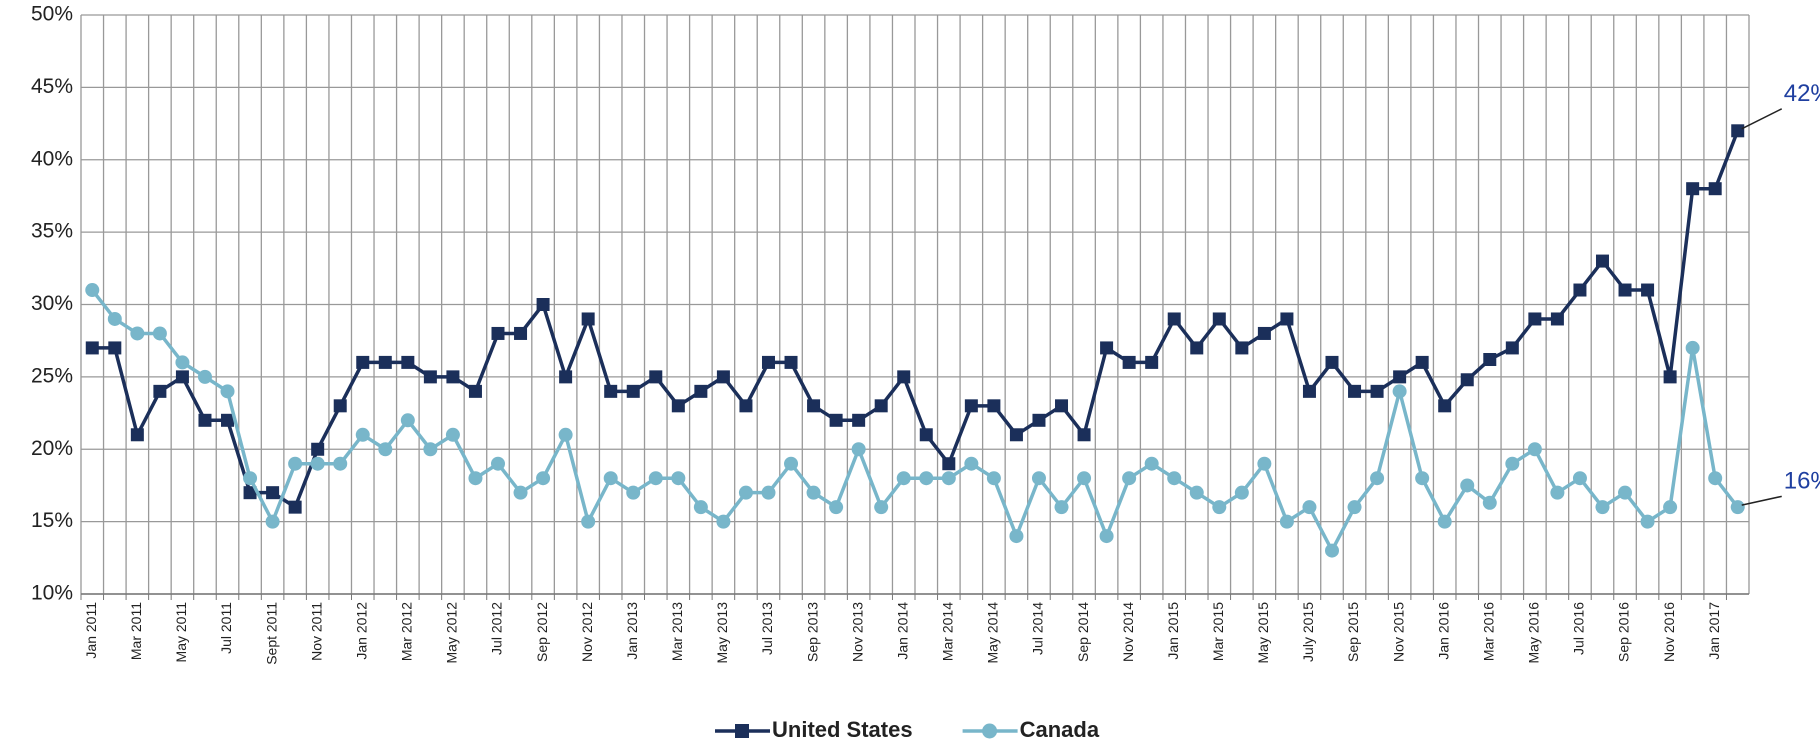 Image resolution: width=1820 pixels, height=748 pixels. I want to click on x-tick-label: May 2013, so click(722, 633).